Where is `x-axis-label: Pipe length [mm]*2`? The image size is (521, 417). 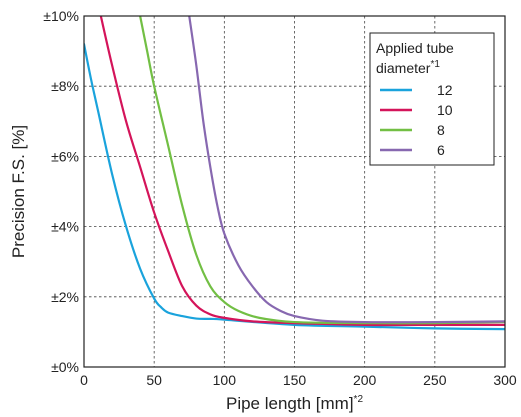
x-axis-label: Pipe length [mm]*2 is located at coordinates (294, 403).